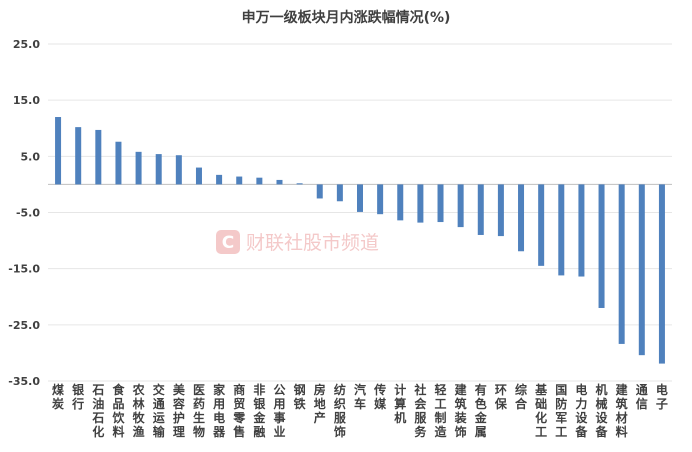  I want to click on watermark: C 财联社股市频道, so click(297, 242).